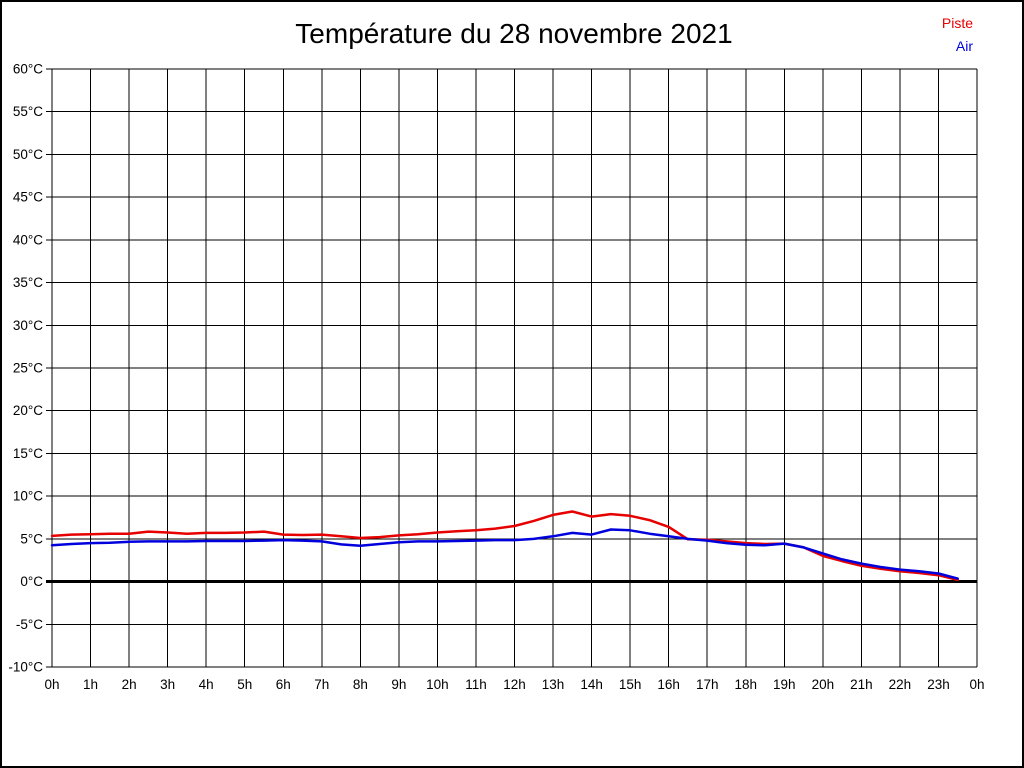 Image resolution: width=1024 pixels, height=768 pixels. What do you see at coordinates (167, 684) in the screenshot?
I see `x-tick-label: 3h` at bounding box center [167, 684].